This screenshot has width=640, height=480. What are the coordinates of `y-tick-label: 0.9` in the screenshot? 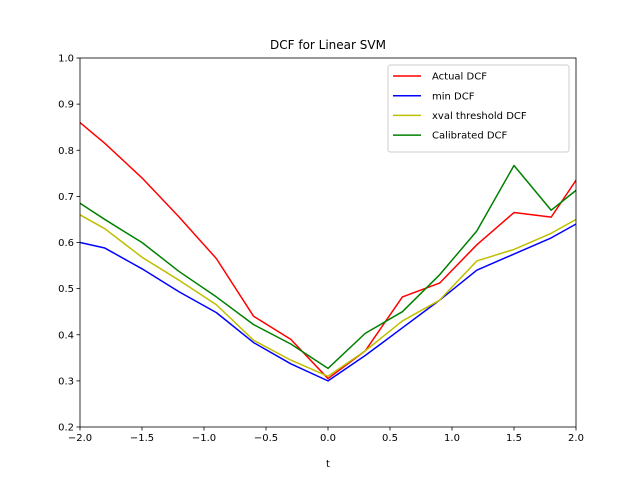 It's located at (66, 105).